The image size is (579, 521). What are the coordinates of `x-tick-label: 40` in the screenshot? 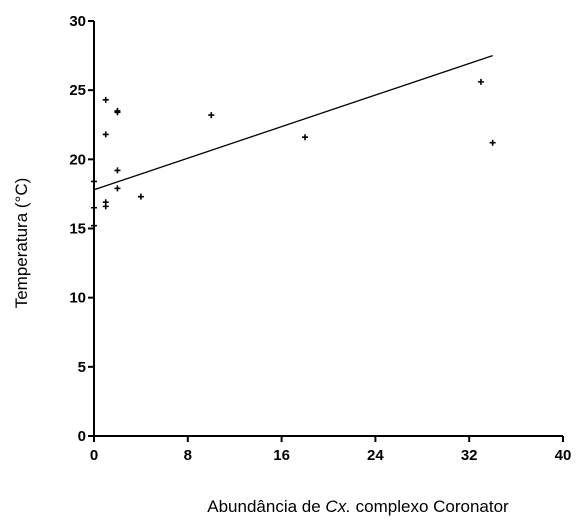 It's located at (563, 455).